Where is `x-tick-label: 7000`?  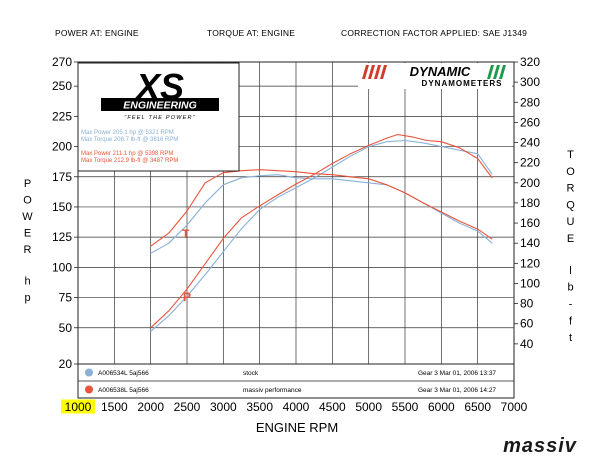 x-tick-label: 7000 is located at coordinates (514, 407).